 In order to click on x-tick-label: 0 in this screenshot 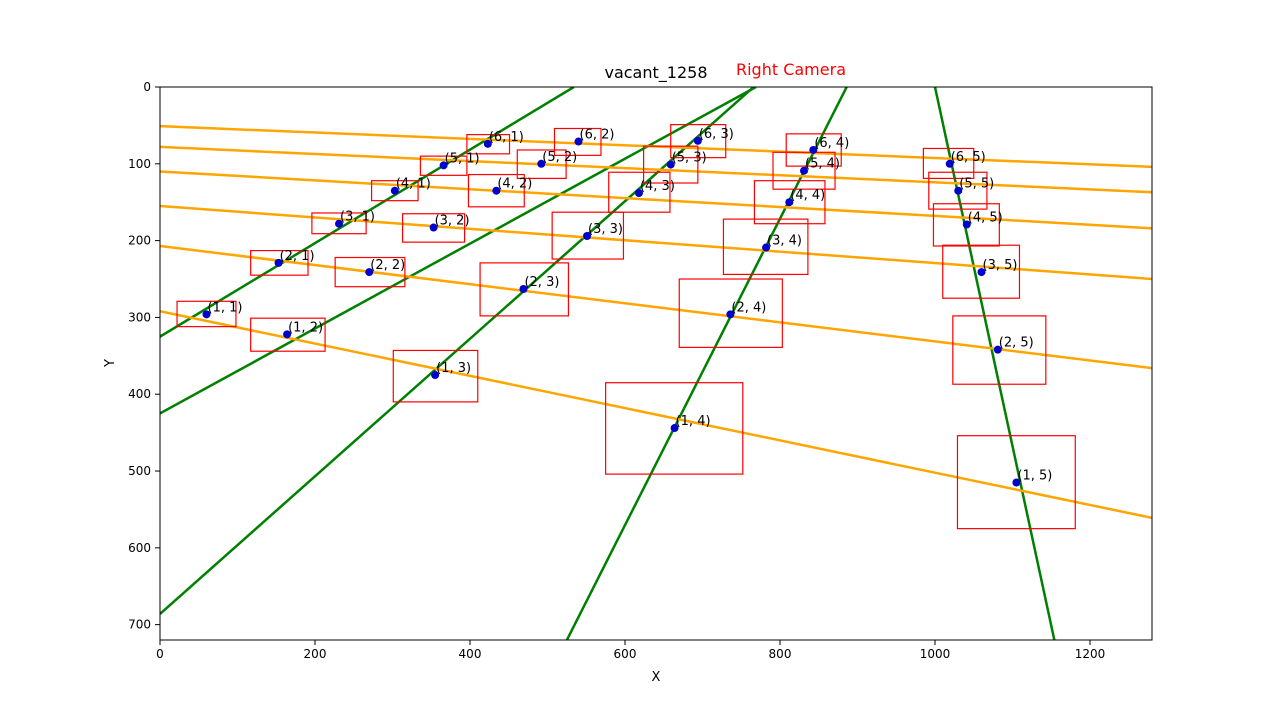, I will do `click(160, 654)`.